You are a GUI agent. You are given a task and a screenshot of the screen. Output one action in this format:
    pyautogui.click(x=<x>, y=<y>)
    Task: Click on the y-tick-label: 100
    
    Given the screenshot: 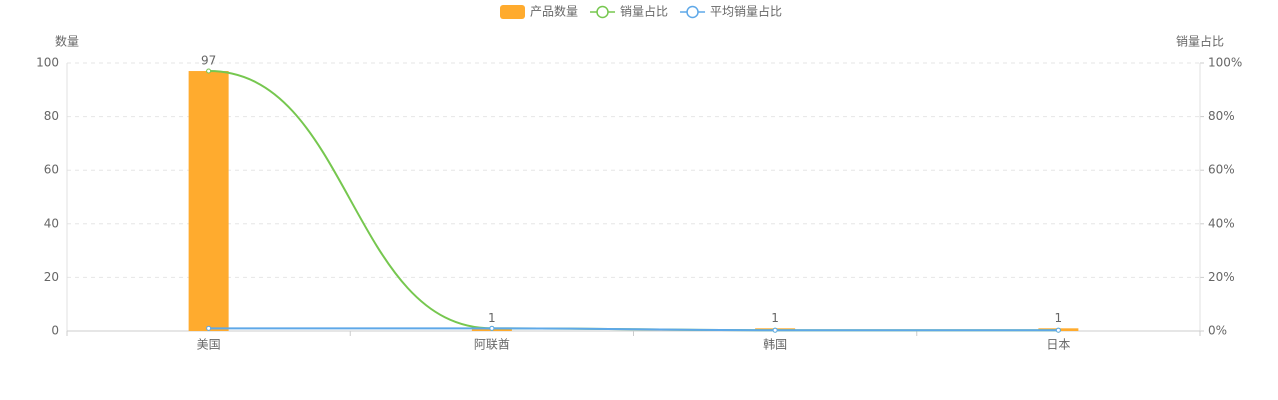 What is the action you would take?
    pyautogui.click(x=47, y=63)
    